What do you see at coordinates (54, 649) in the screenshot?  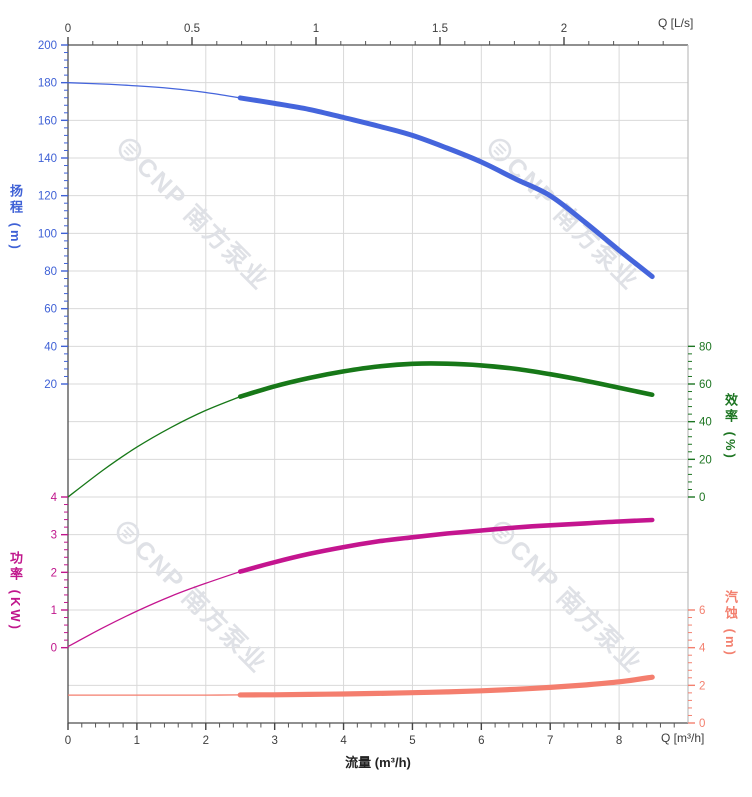 I see `power-tick-label: 0` at bounding box center [54, 649].